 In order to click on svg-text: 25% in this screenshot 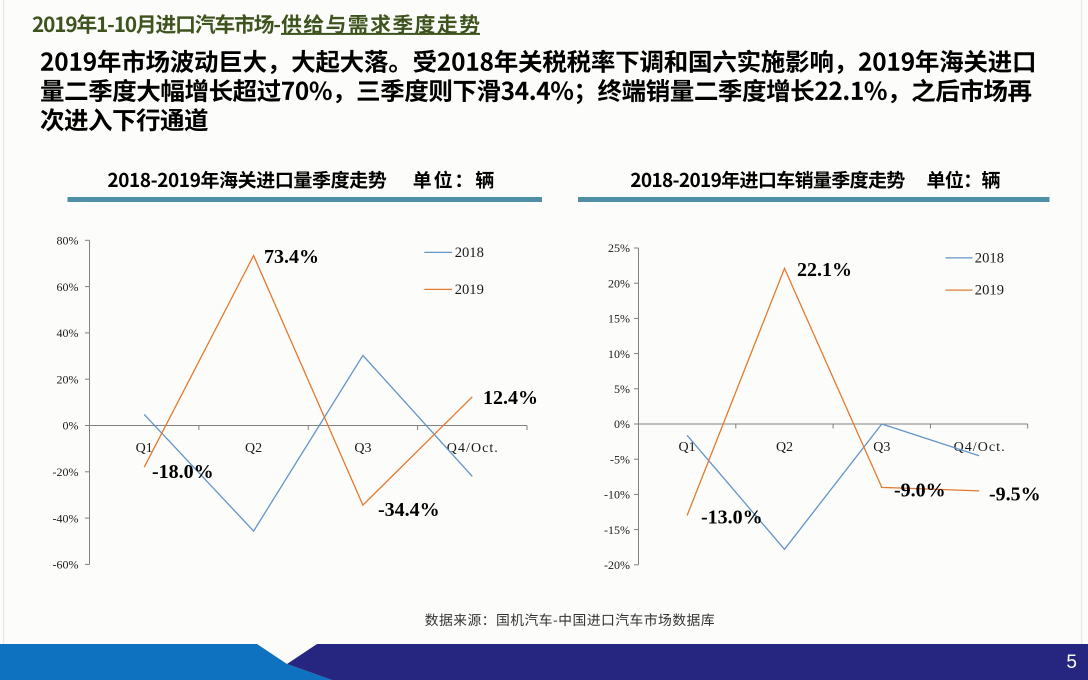, I will do `click(619, 248)`.